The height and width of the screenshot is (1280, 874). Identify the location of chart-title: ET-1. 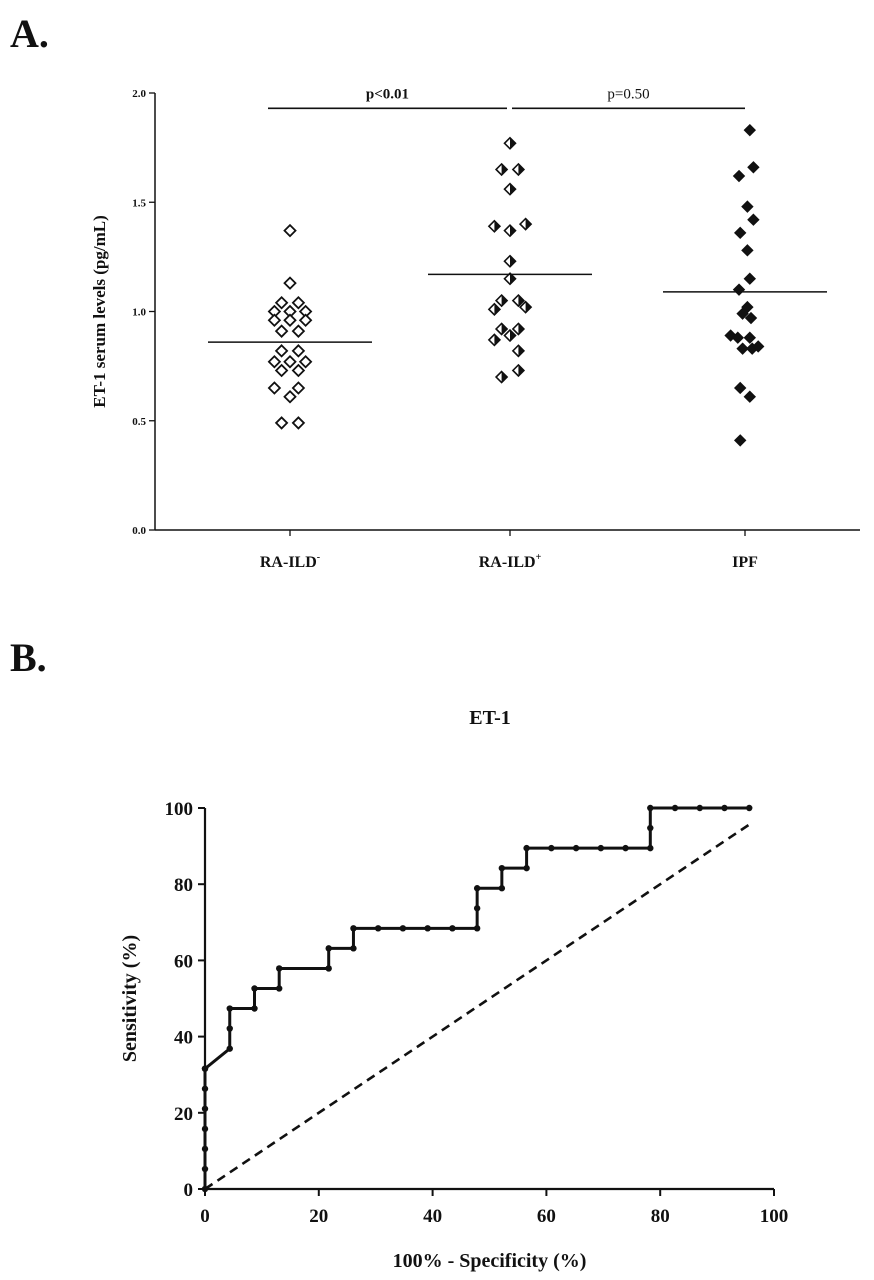
(490, 718).